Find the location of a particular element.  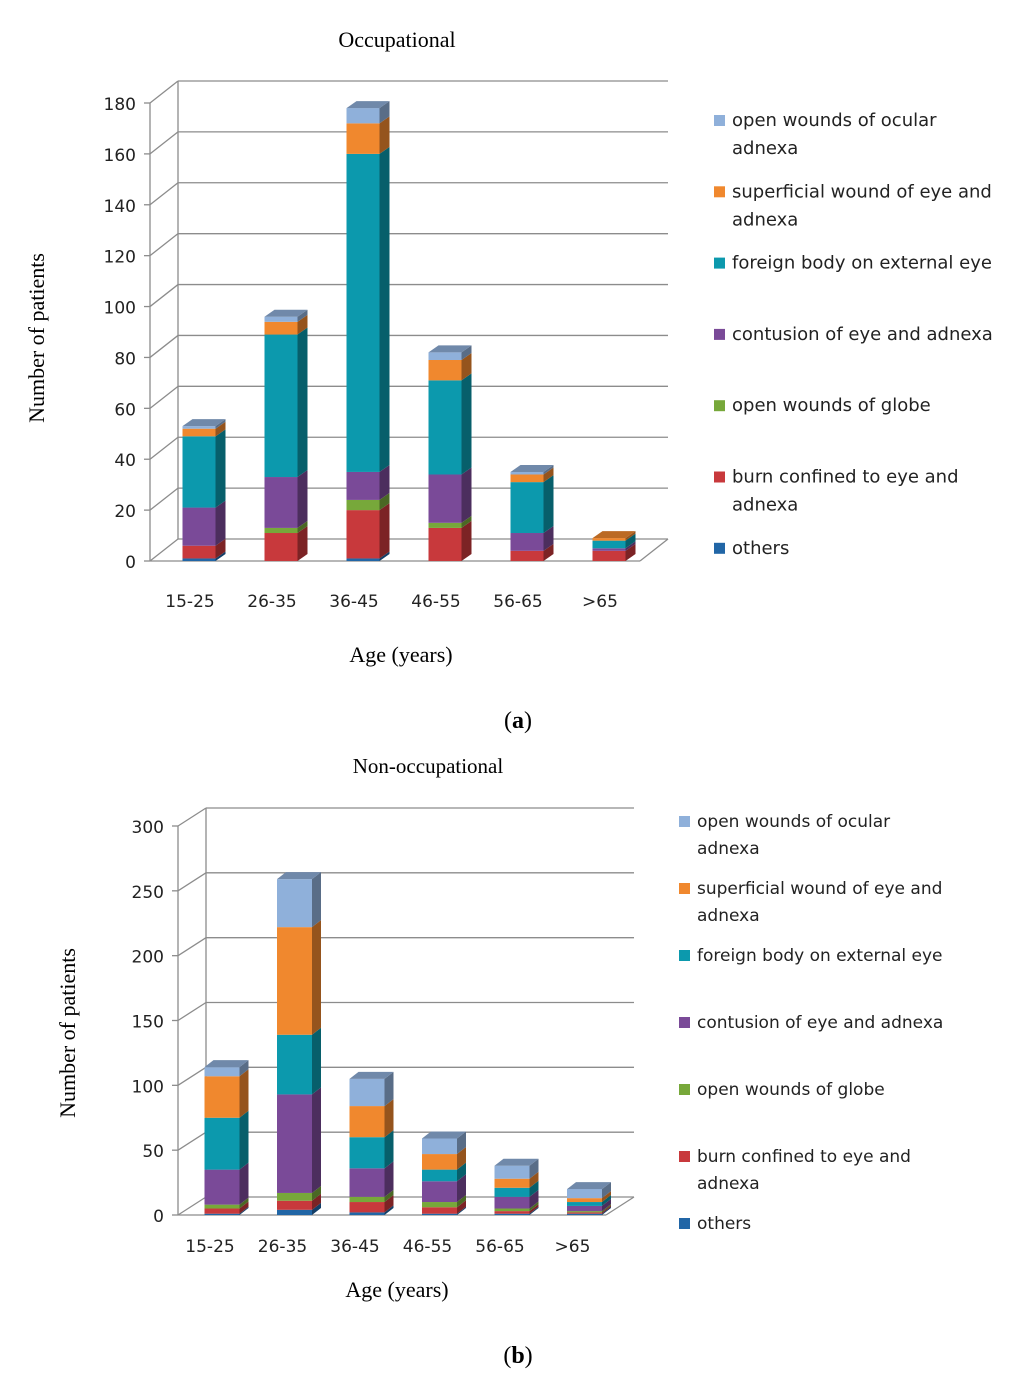

y-tick-label: 100 is located at coordinates (148, 1087).